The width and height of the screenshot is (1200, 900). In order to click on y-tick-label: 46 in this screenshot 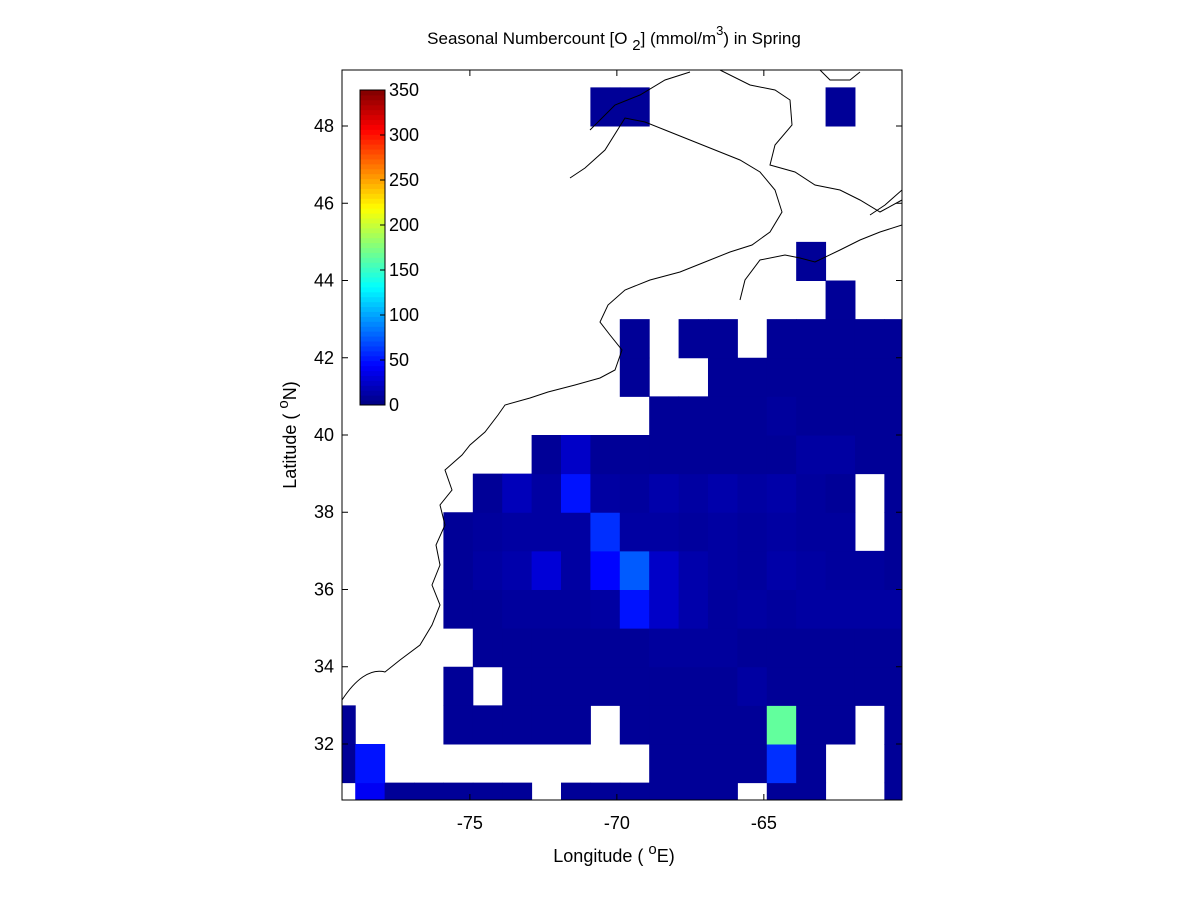, I will do `click(324, 203)`.